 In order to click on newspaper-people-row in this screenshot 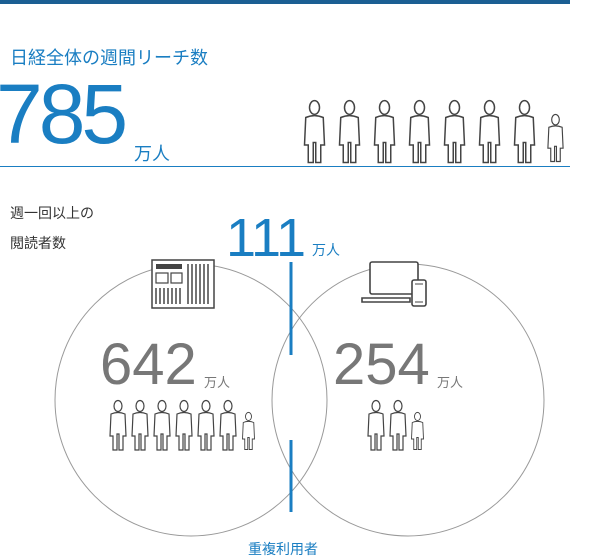, I will do `click(182, 425)`.